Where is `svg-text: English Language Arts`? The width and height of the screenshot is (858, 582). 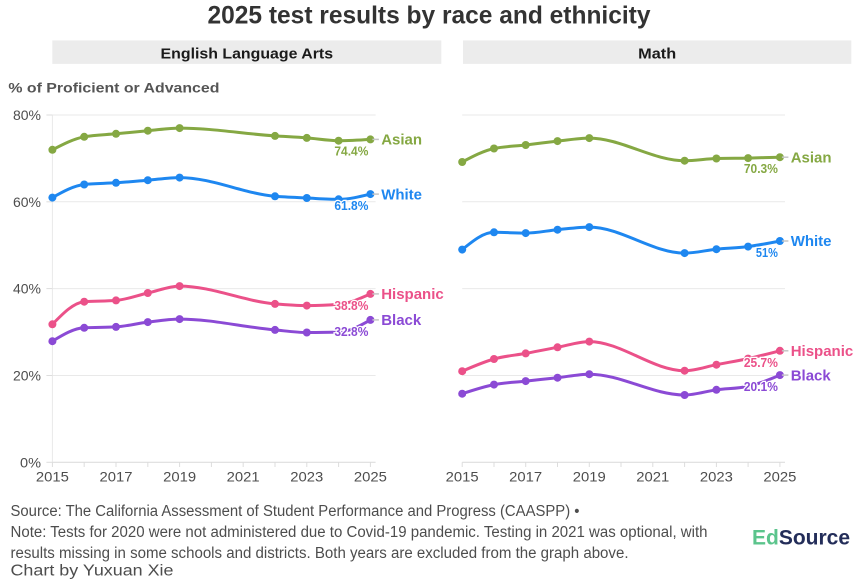 svg-text: English Language Arts is located at coordinates (247, 53).